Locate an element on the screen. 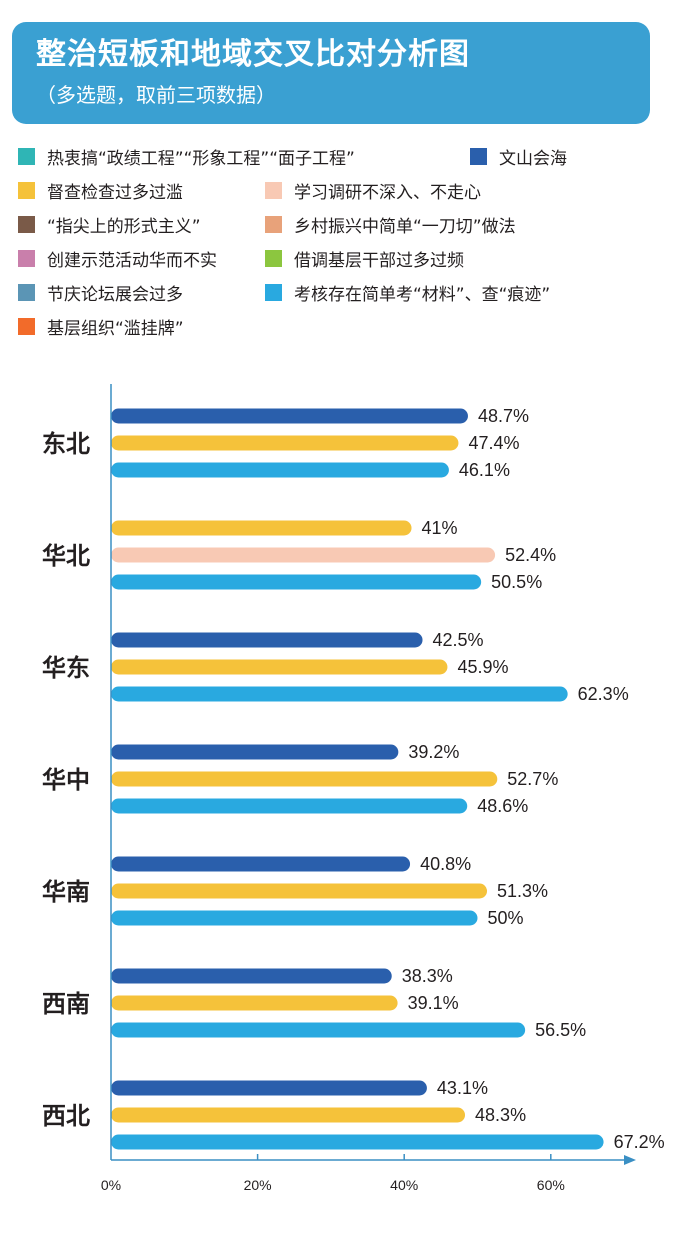  data-label: 47.4% is located at coordinates (493, 443).